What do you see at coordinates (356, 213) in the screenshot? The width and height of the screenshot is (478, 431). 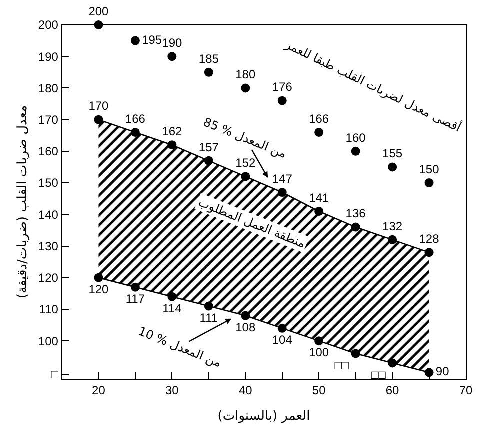 I see `data-label: 136` at bounding box center [356, 213].